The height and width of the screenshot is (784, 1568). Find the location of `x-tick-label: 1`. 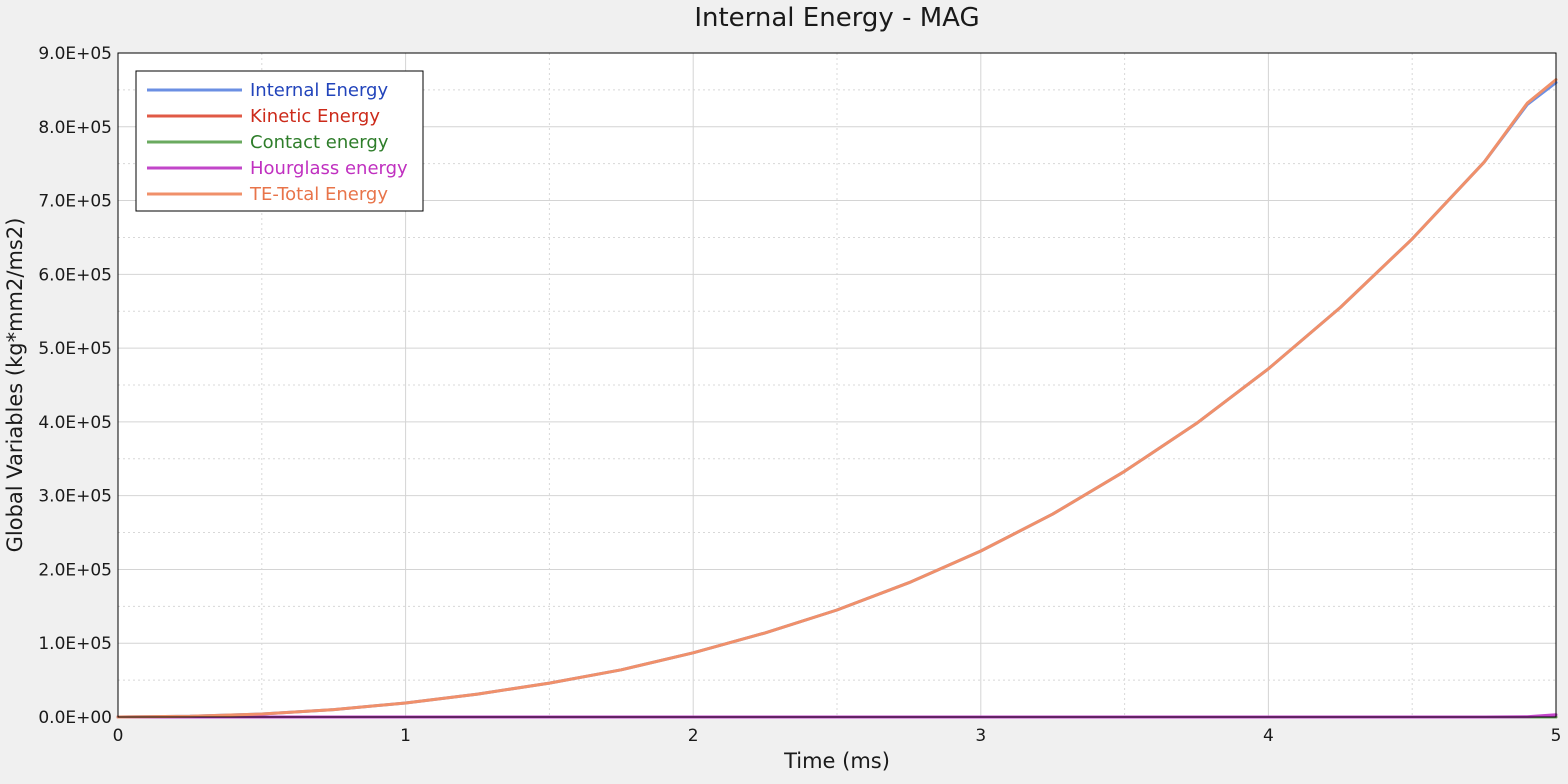

x-tick-label: 1 is located at coordinates (405, 736).